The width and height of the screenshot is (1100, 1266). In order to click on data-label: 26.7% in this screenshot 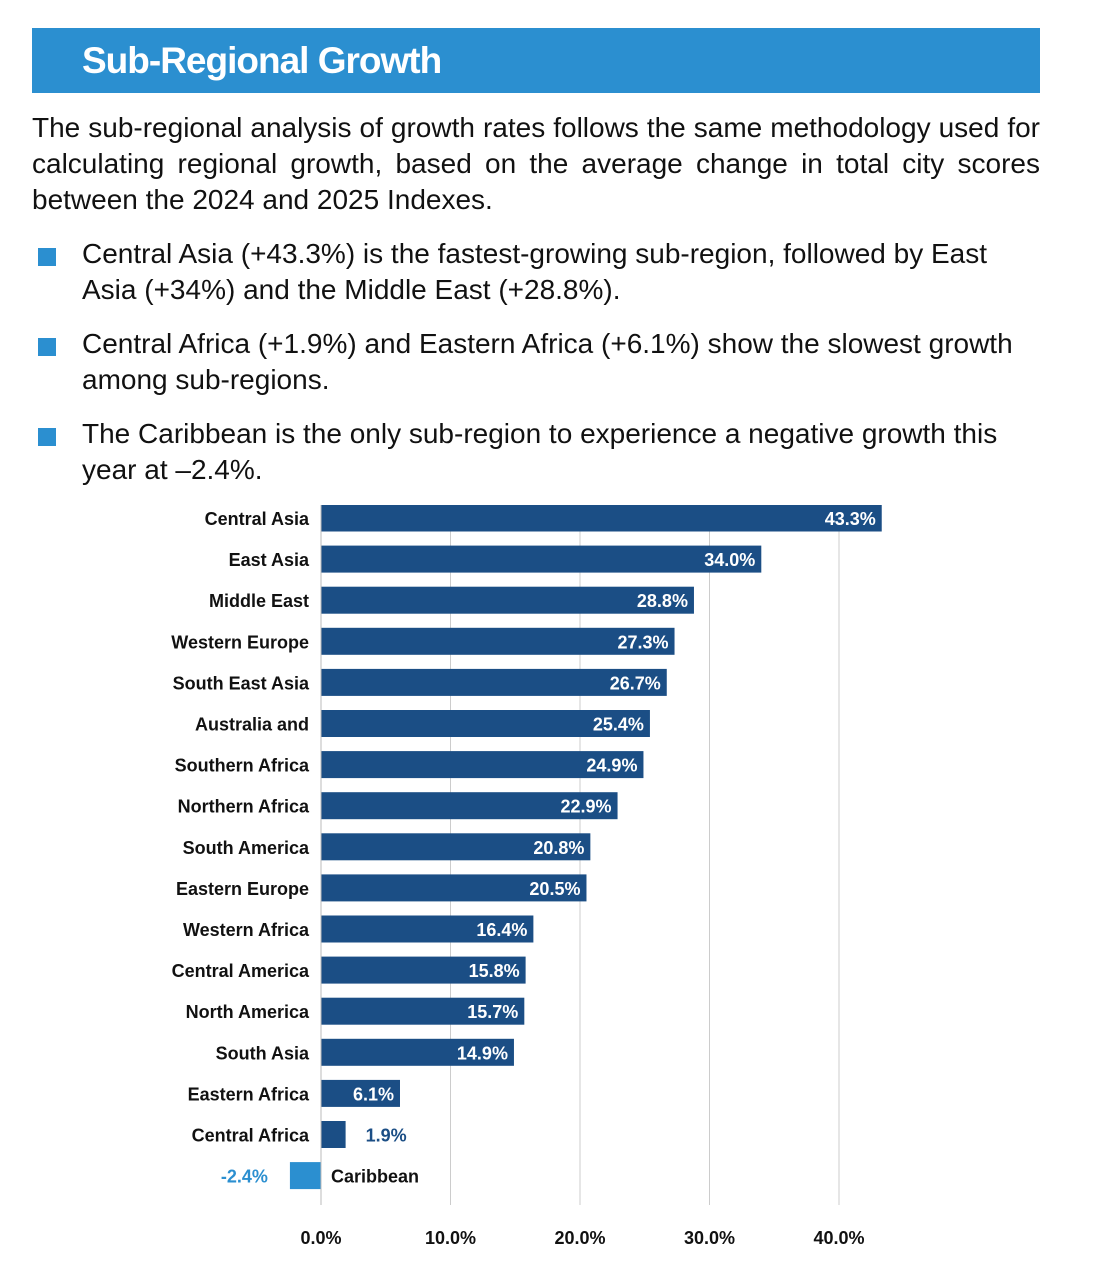, I will do `click(635, 683)`.